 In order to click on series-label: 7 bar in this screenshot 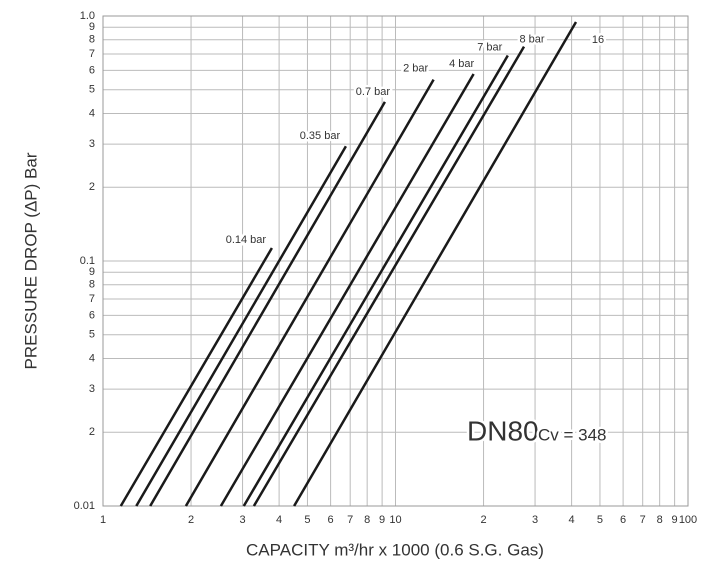, I will do `click(489, 47)`.